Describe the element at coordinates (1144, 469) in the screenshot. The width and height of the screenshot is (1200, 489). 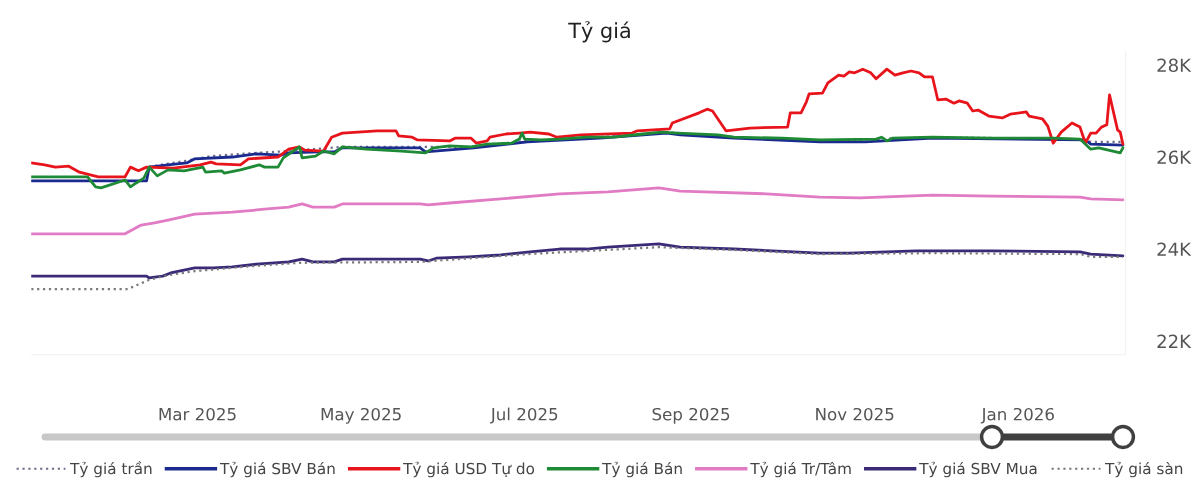
I see `legend-label: Tỷ giá sàn` at that location.